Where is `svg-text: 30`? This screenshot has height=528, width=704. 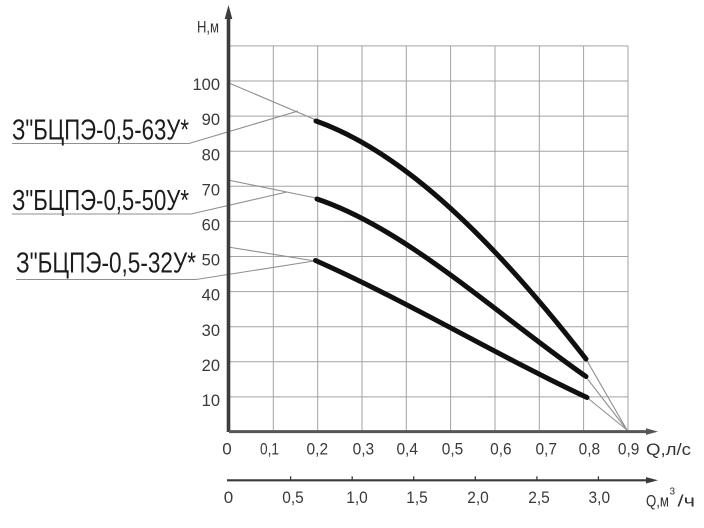 svg-text: 30 is located at coordinates (211, 331).